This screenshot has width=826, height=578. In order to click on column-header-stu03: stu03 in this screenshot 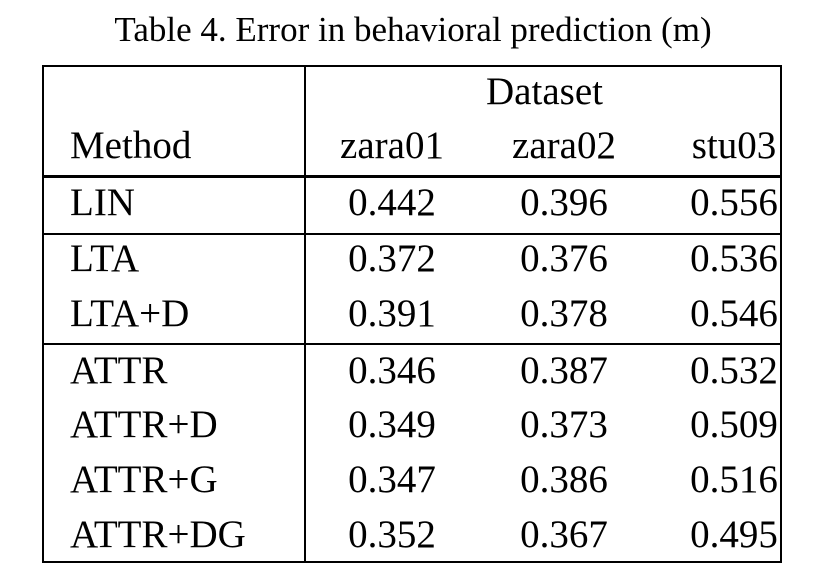, I will do `click(734, 145)`.